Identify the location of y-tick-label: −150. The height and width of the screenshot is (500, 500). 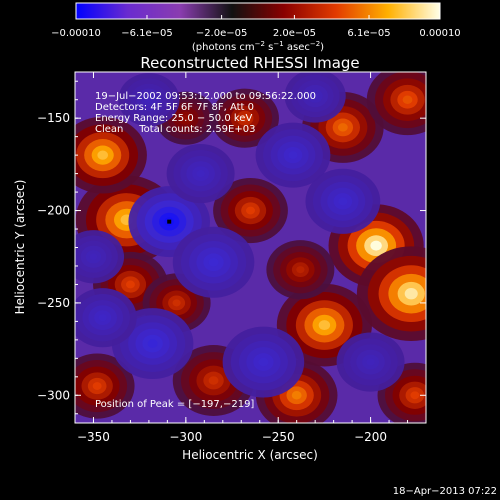
(53, 118).